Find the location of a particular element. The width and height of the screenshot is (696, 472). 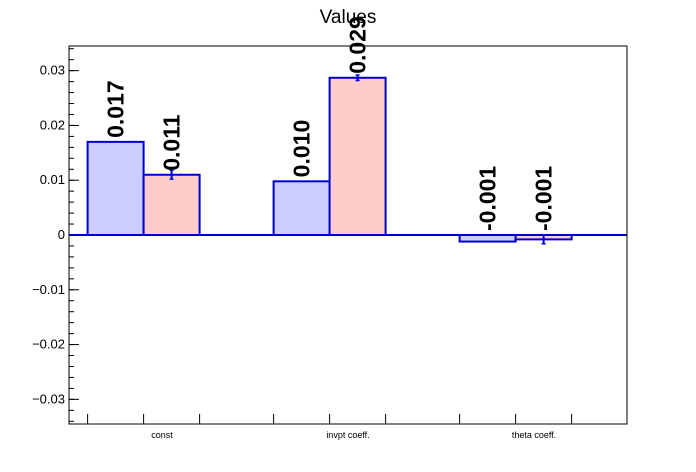

y-tick-label: −0.02 is located at coordinates (48, 344).